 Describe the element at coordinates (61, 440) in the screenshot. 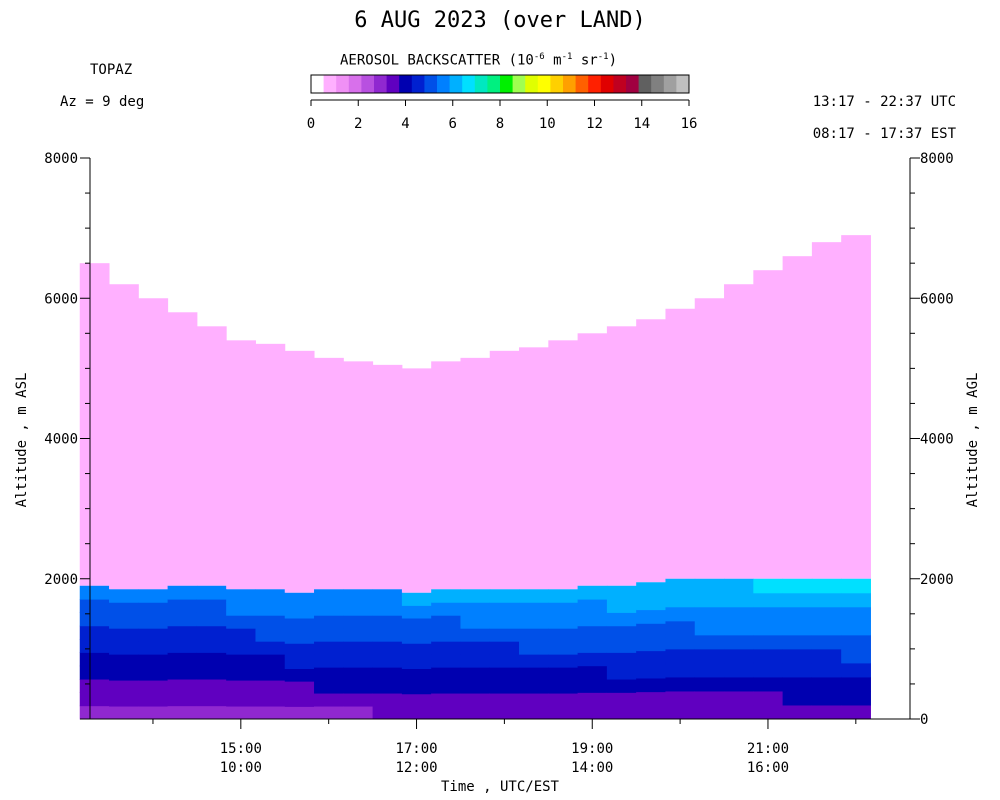

I see `y-left-tick-label: 4000` at that location.